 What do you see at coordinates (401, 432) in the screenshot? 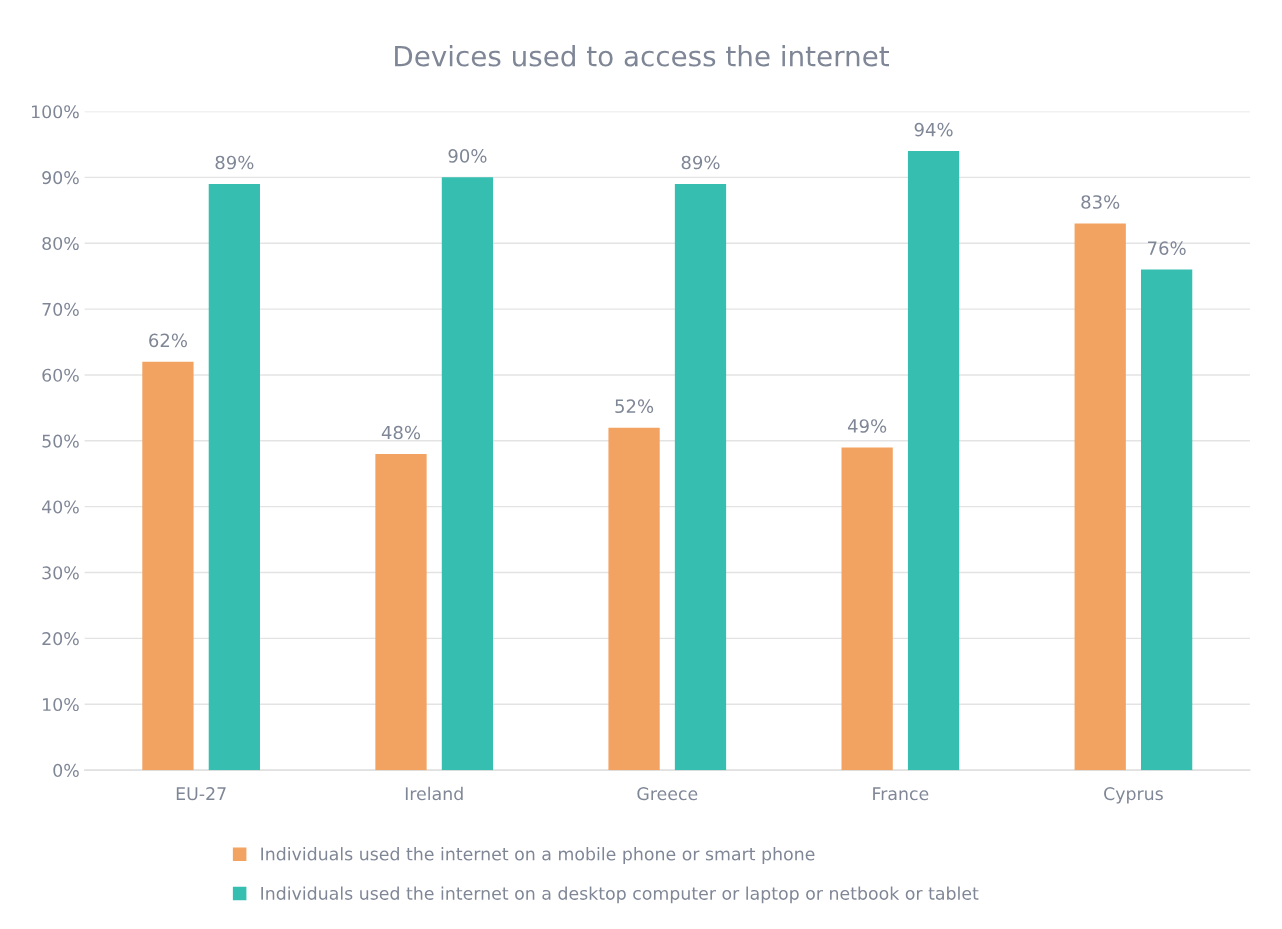
I see `data-label: 48%` at bounding box center [401, 432].